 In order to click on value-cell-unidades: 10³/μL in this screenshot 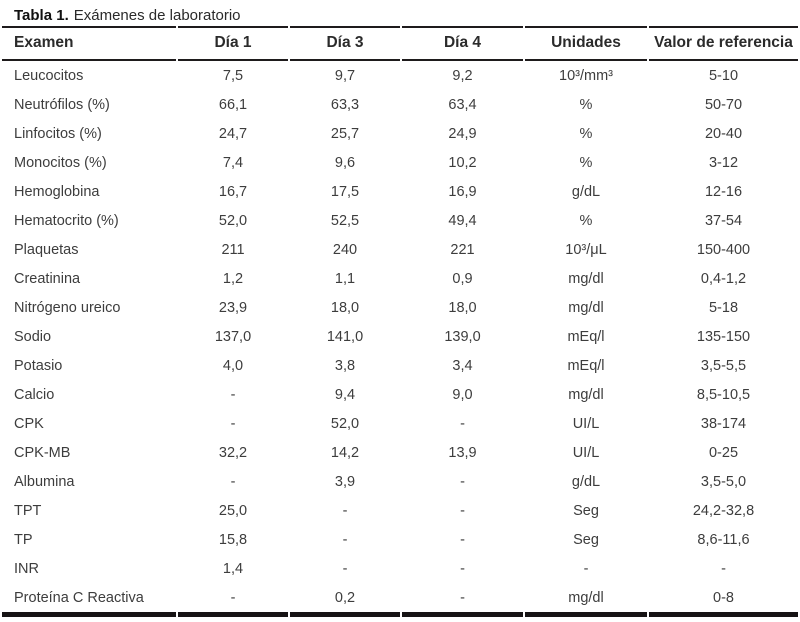, I will do `click(586, 249)`.